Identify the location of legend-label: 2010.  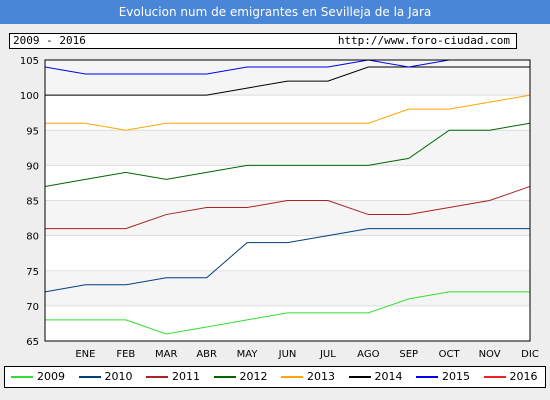
(118, 376).